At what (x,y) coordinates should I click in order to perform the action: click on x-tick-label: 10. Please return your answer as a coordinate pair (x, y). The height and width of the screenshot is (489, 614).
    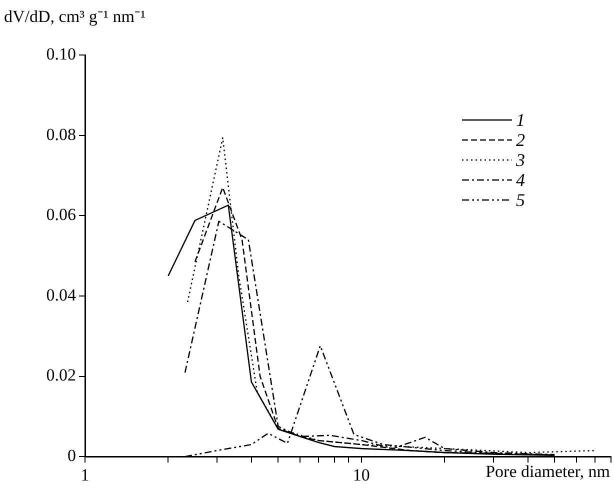
    Looking at the image, I should click on (361, 474).